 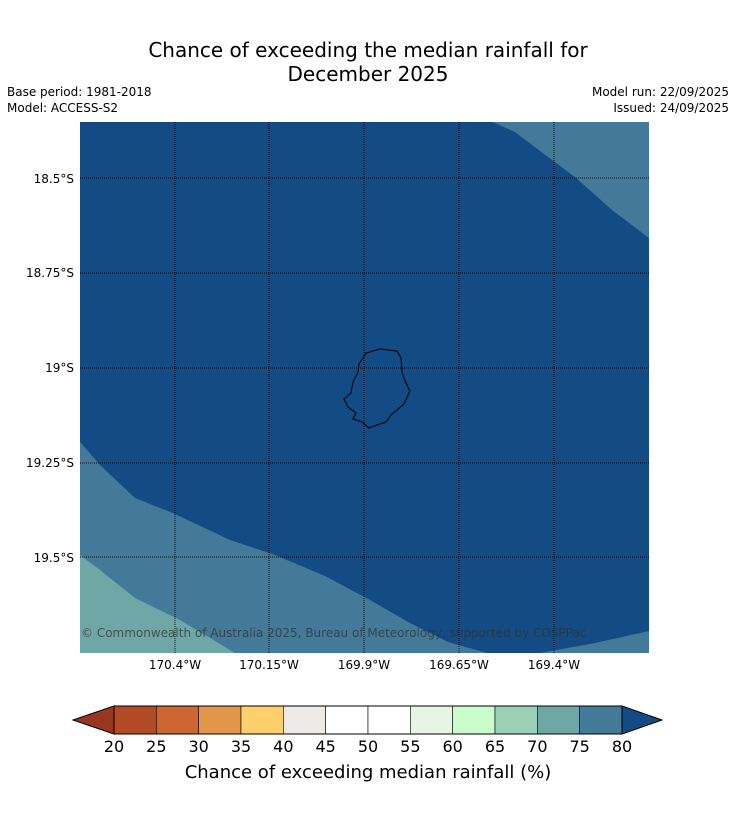 What do you see at coordinates (452, 746) in the screenshot?
I see `colorbar-tick-label: 60` at bounding box center [452, 746].